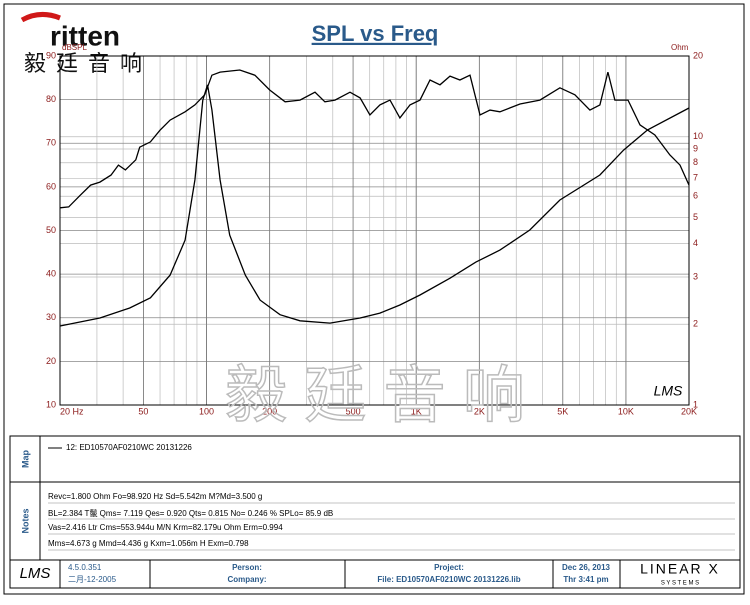  I want to click on x-tick-label: 20 Hz, so click(72, 411).